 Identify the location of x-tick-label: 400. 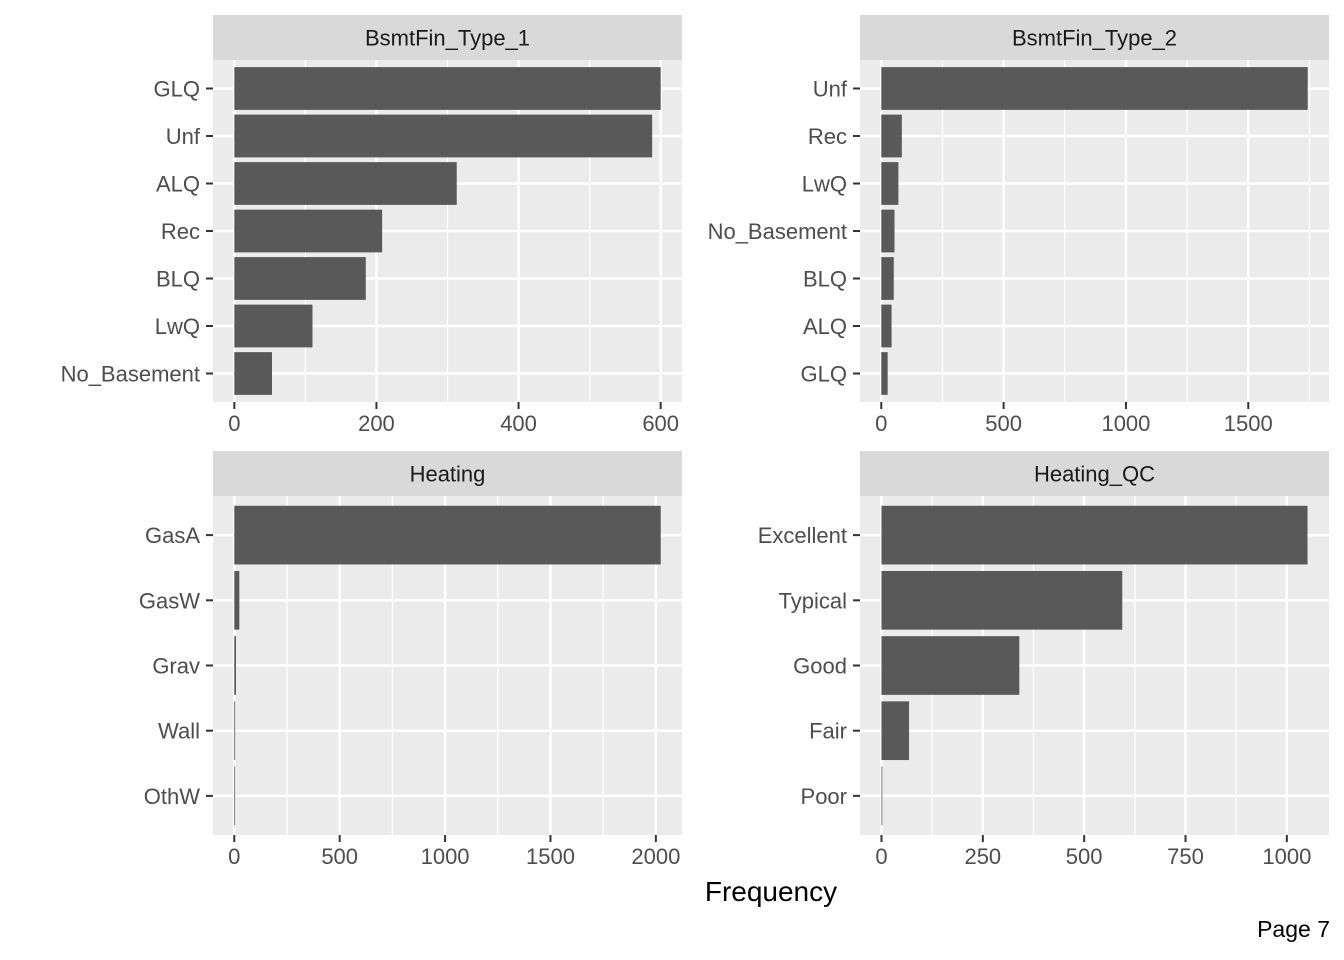
(518, 423).